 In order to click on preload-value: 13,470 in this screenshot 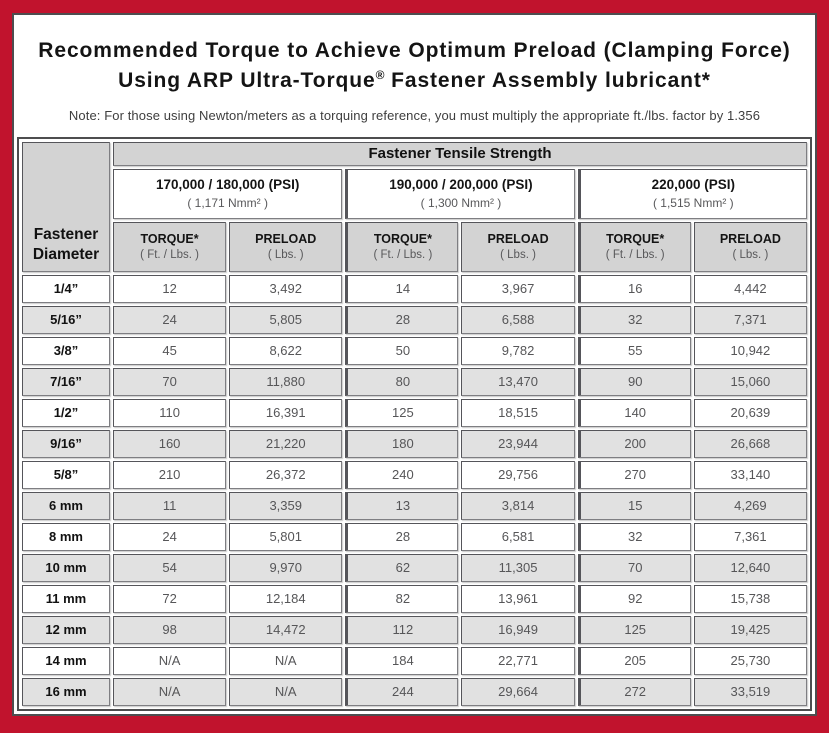, I will do `click(518, 381)`.